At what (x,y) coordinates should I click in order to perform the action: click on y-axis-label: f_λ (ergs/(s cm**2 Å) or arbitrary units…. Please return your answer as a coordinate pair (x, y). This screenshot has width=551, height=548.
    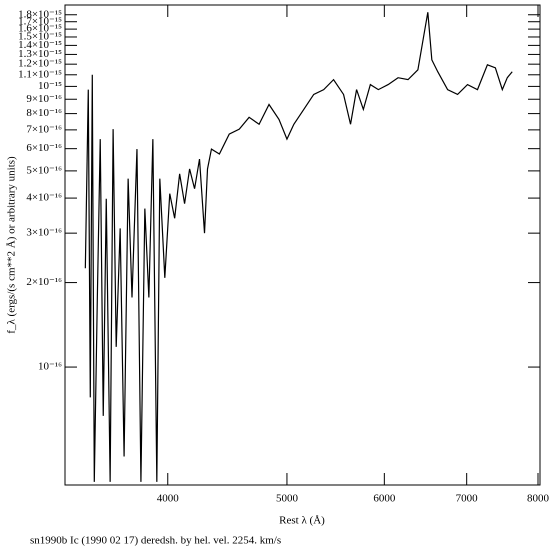
    Looking at the image, I should click on (12, 245).